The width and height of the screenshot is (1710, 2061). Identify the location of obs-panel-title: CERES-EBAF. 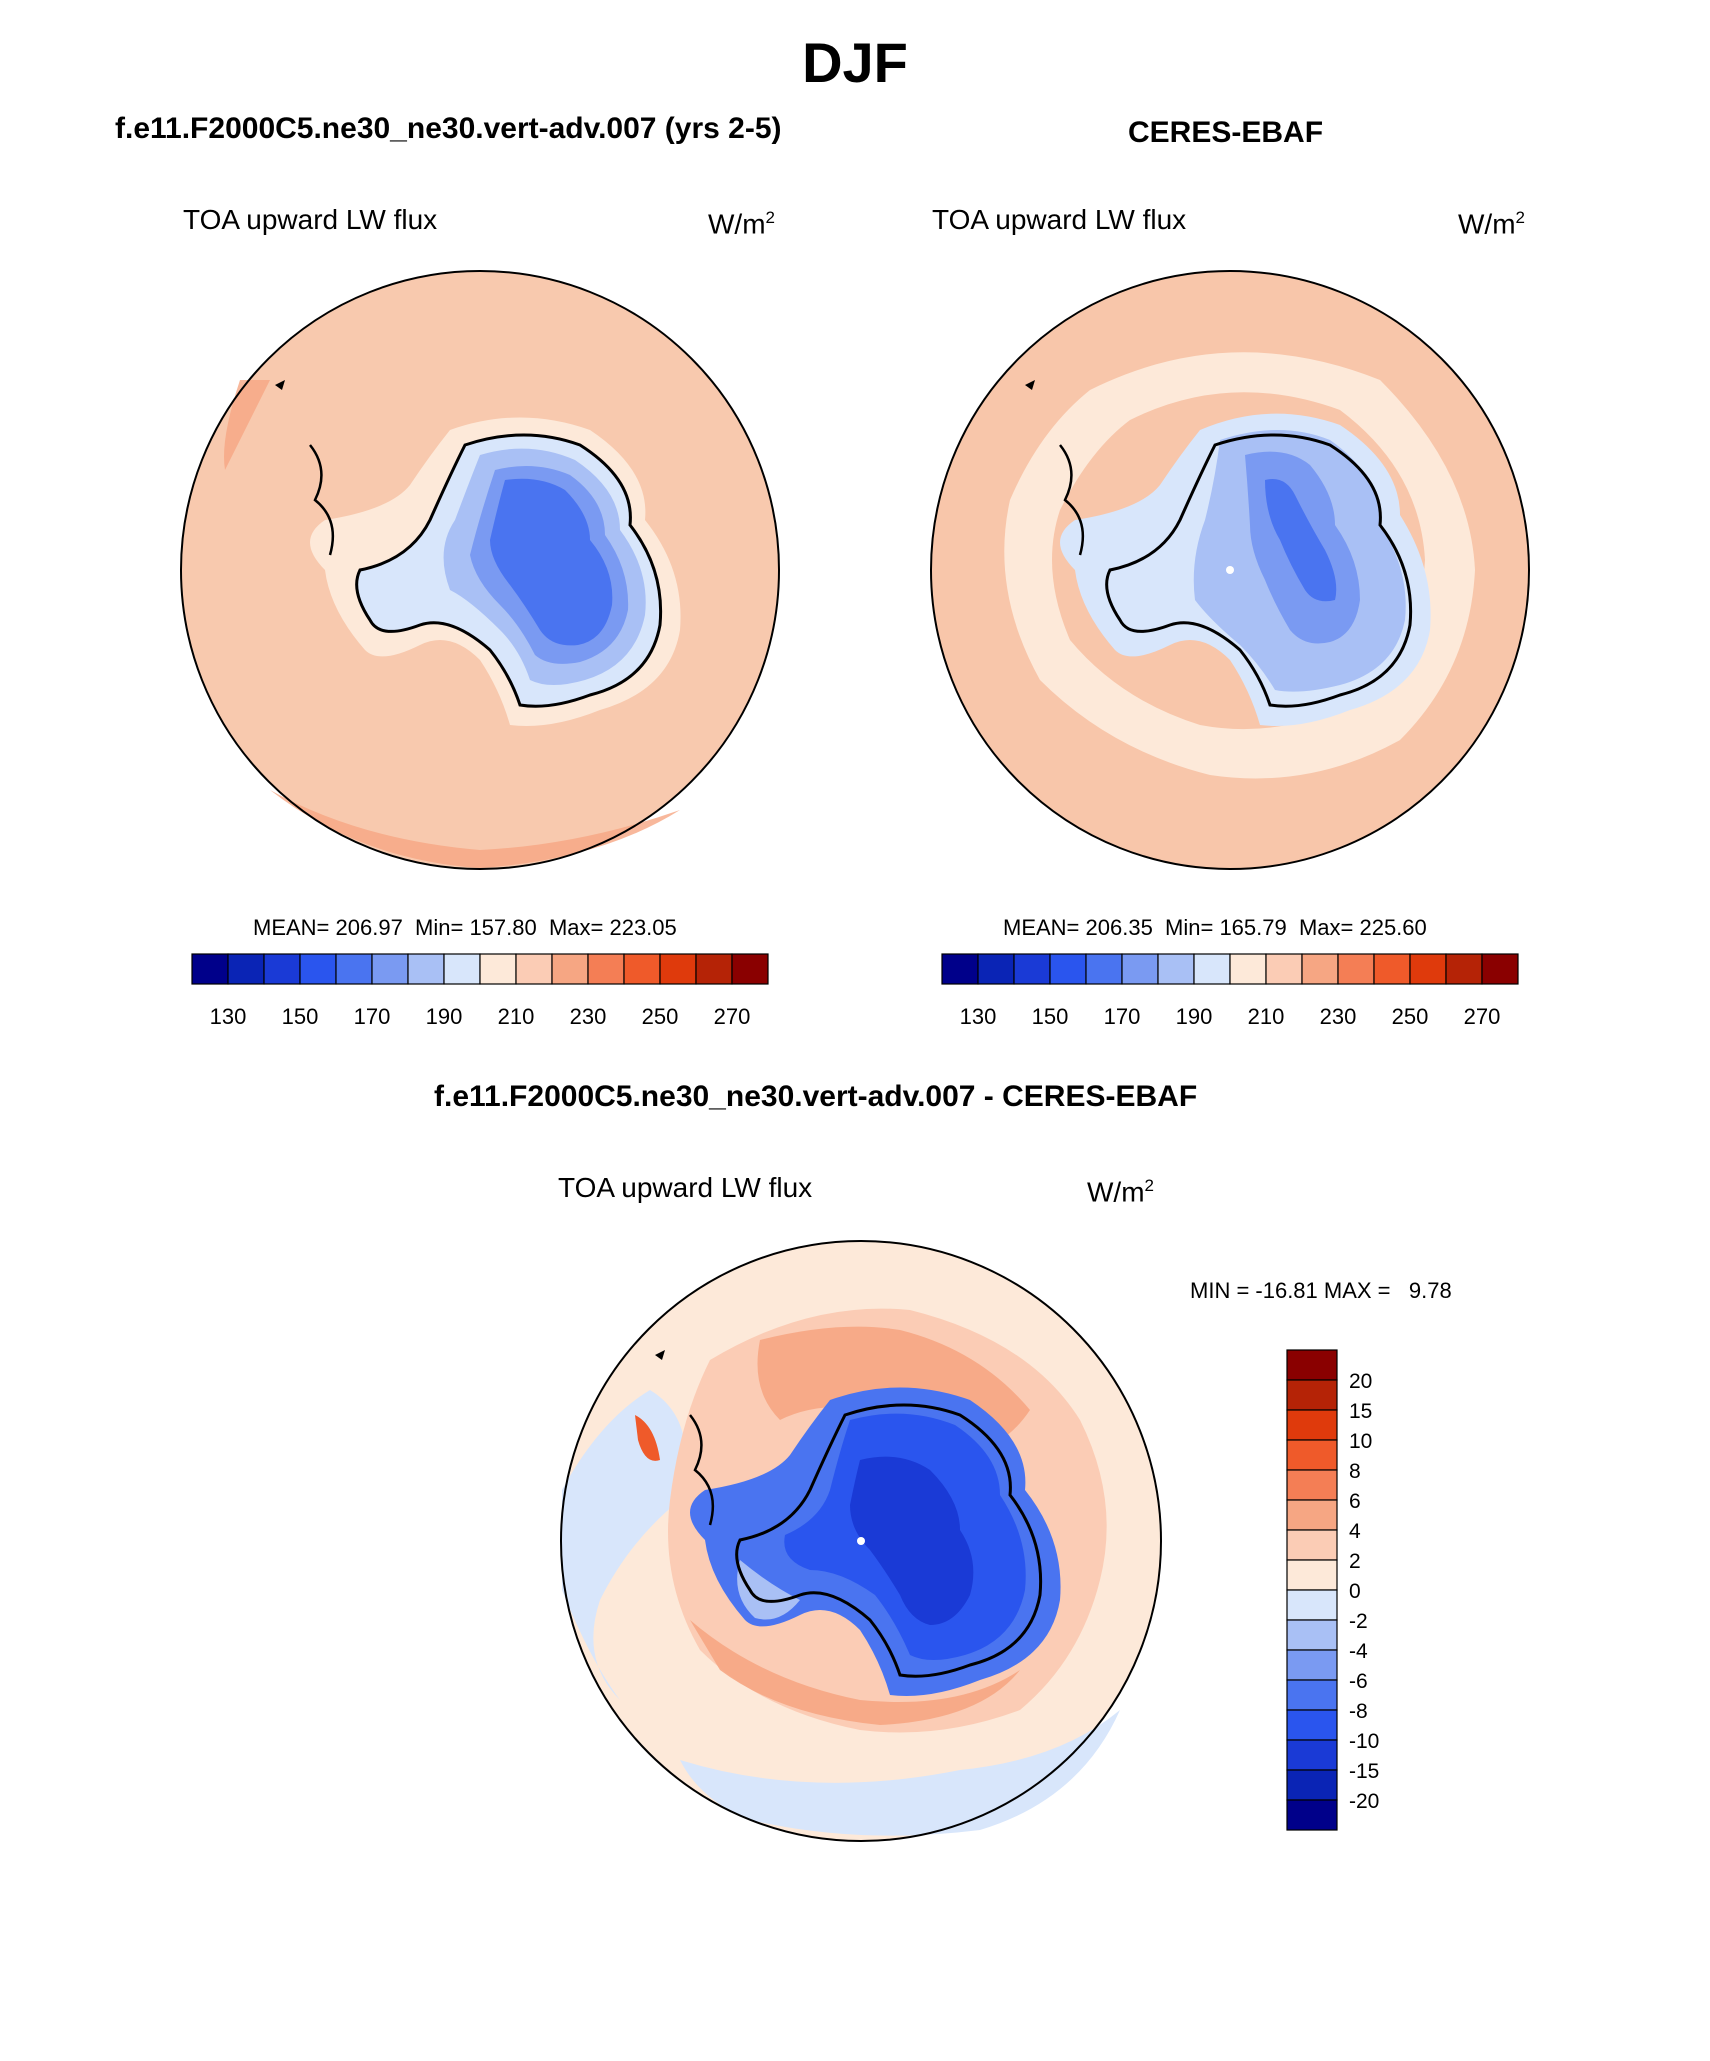
(1226, 132).